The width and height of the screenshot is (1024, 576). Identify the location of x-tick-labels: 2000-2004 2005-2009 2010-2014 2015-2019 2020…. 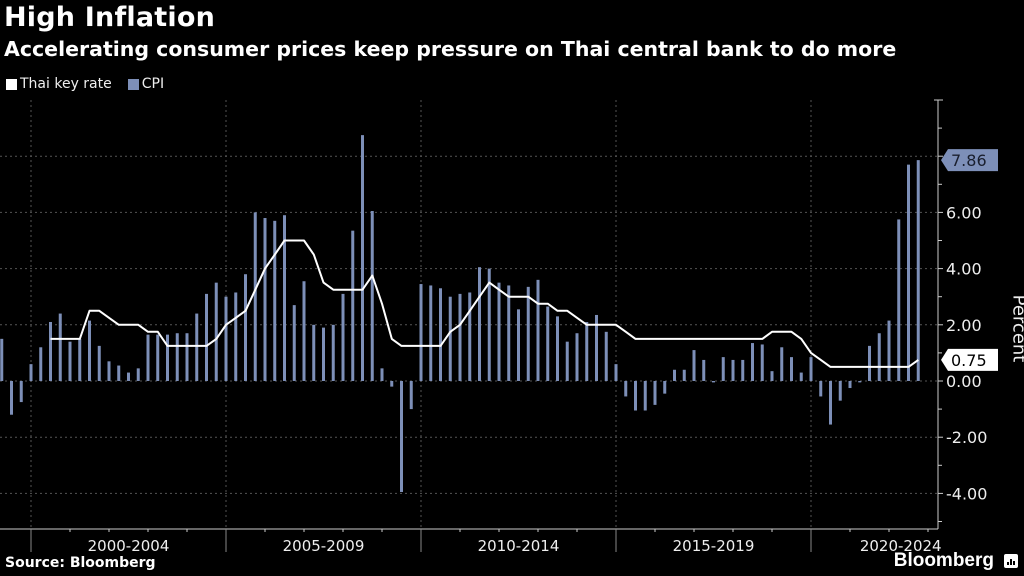
(515, 546).